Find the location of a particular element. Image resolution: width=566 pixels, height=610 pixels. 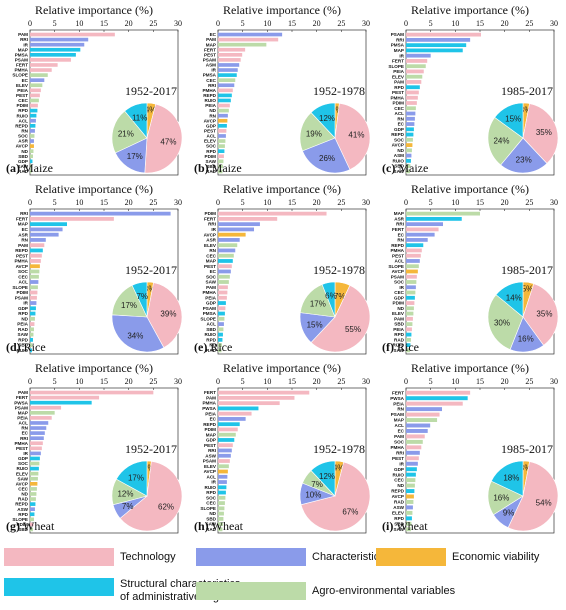

bar-label: RUIO is located at coordinates (23, 115).